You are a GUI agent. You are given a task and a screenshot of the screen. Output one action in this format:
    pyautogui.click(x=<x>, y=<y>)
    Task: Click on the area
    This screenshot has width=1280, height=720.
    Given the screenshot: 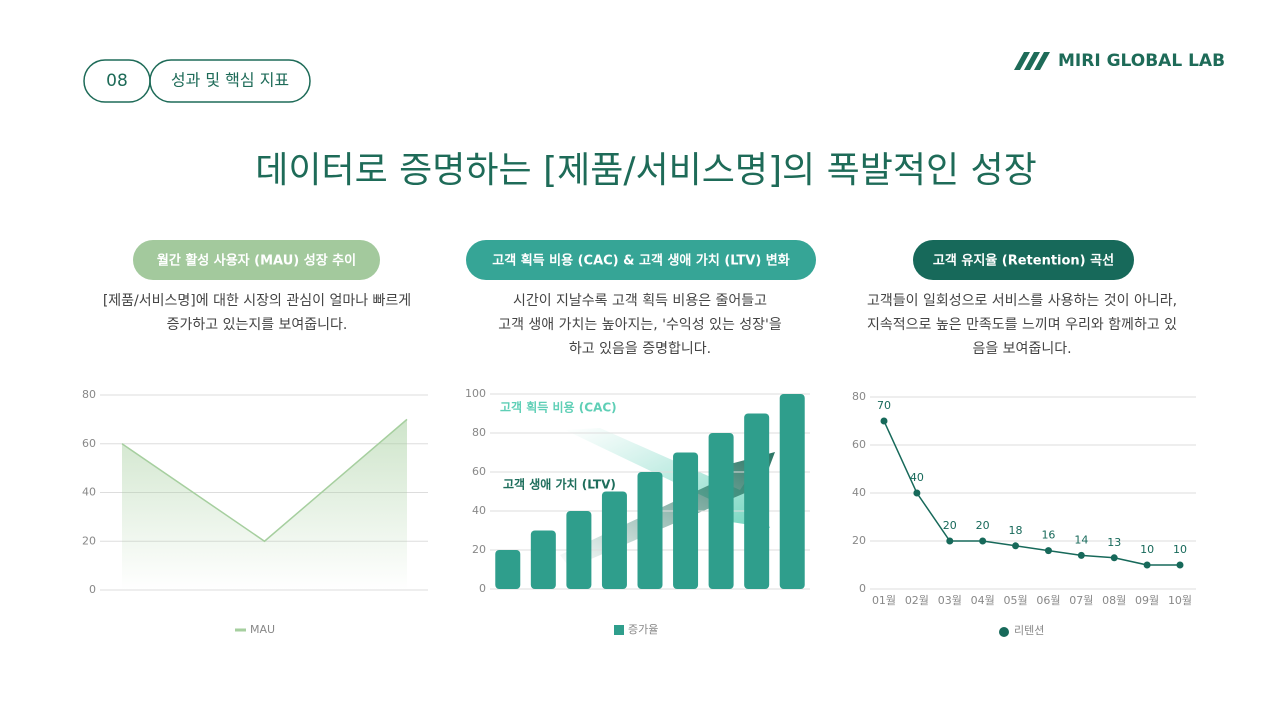 What is the action you would take?
    pyautogui.click(x=264, y=504)
    